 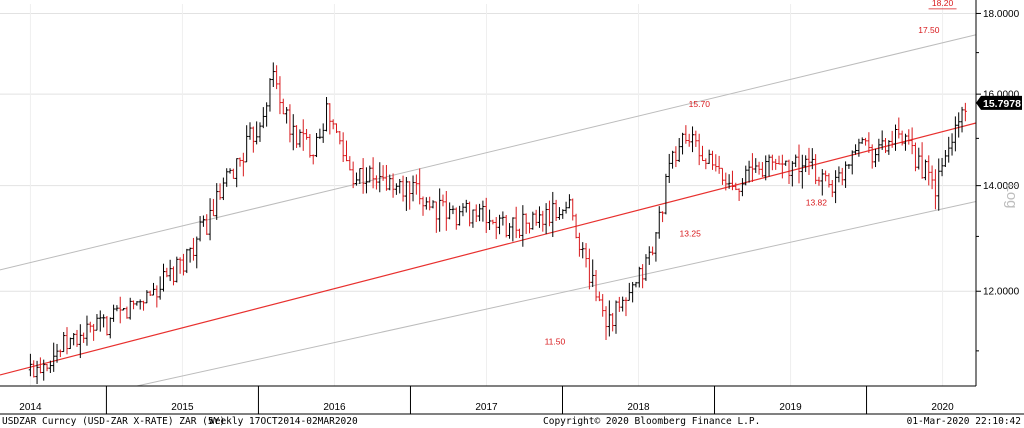 I want to click on x-tick-label: 2016, so click(x=334, y=407).